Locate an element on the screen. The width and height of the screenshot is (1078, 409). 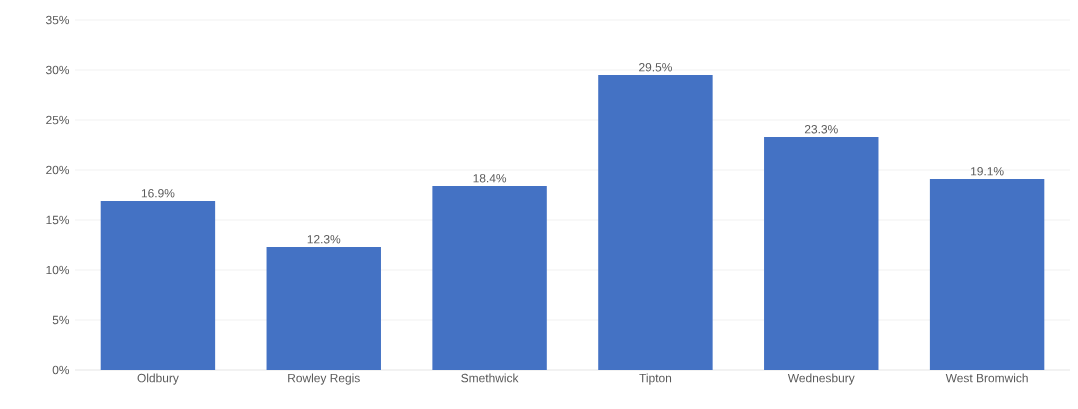
y-tick-label: 15% is located at coordinates (58, 220).